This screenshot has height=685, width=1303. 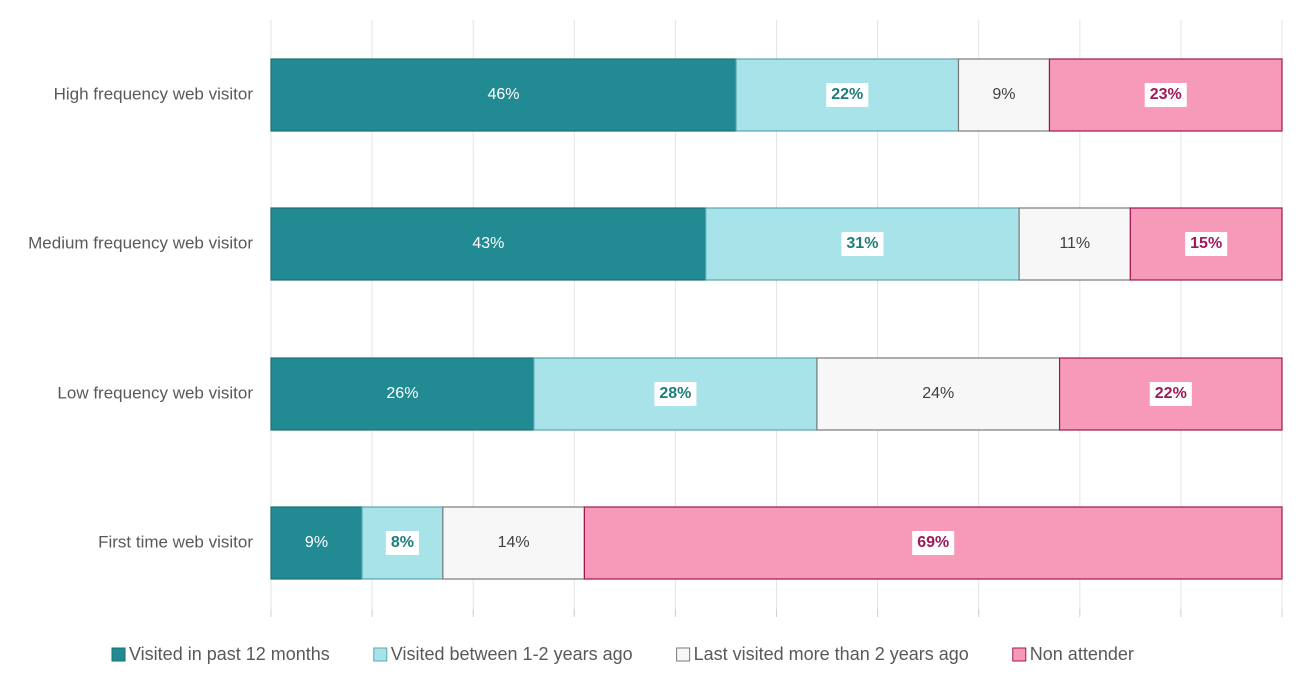 I want to click on legend-label: Non attender, so click(x=1082, y=654).